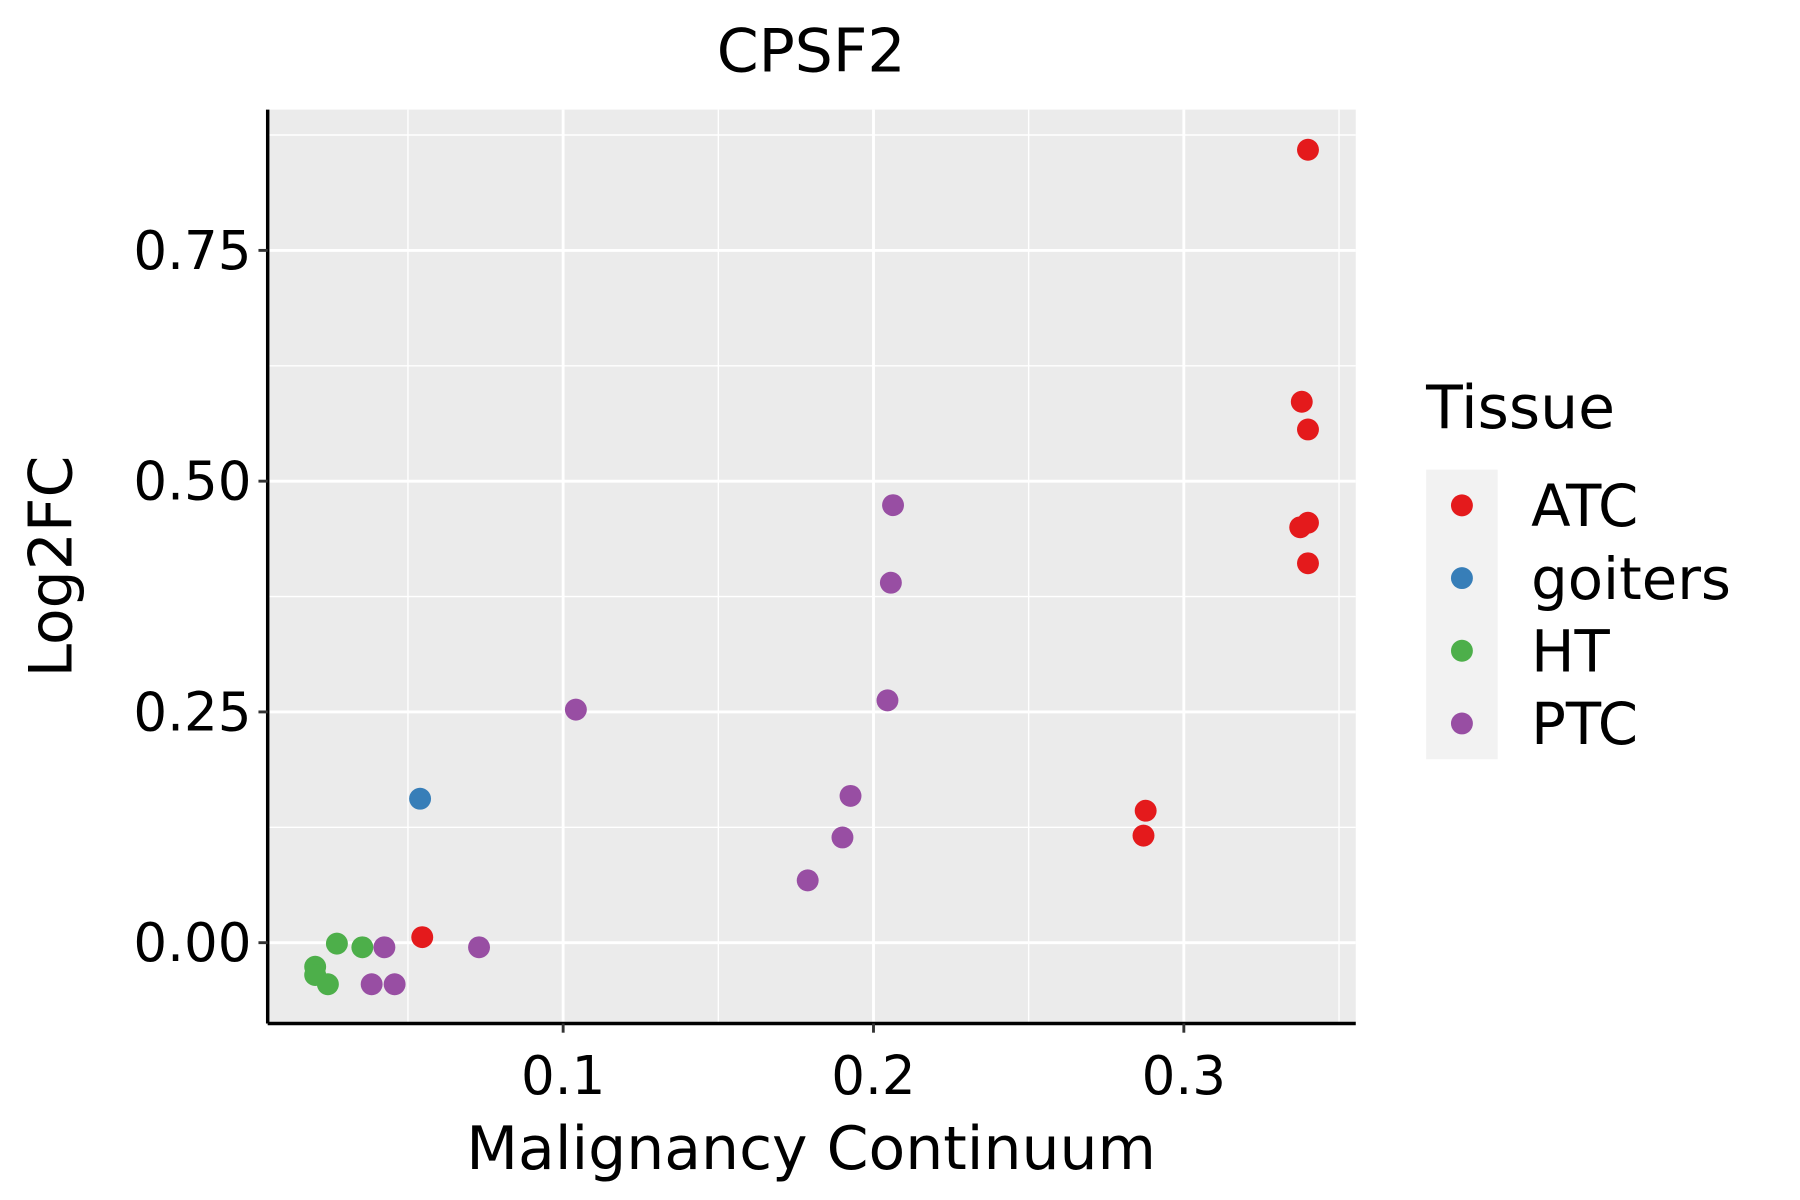 Image resolution: width=1800 pixels, height=1200 pixels. Describe the element at coordinates (811, 1149) in the screenshot. I see `x-axis-title: Malignancy Continuum` at that location.